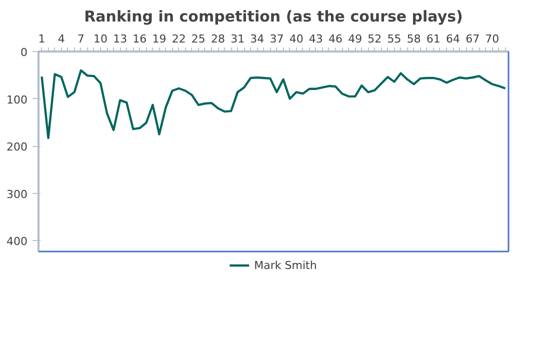 This screenshot has height=337, width=540. I want to click on x-tick-label: 1, so click(42, 39).